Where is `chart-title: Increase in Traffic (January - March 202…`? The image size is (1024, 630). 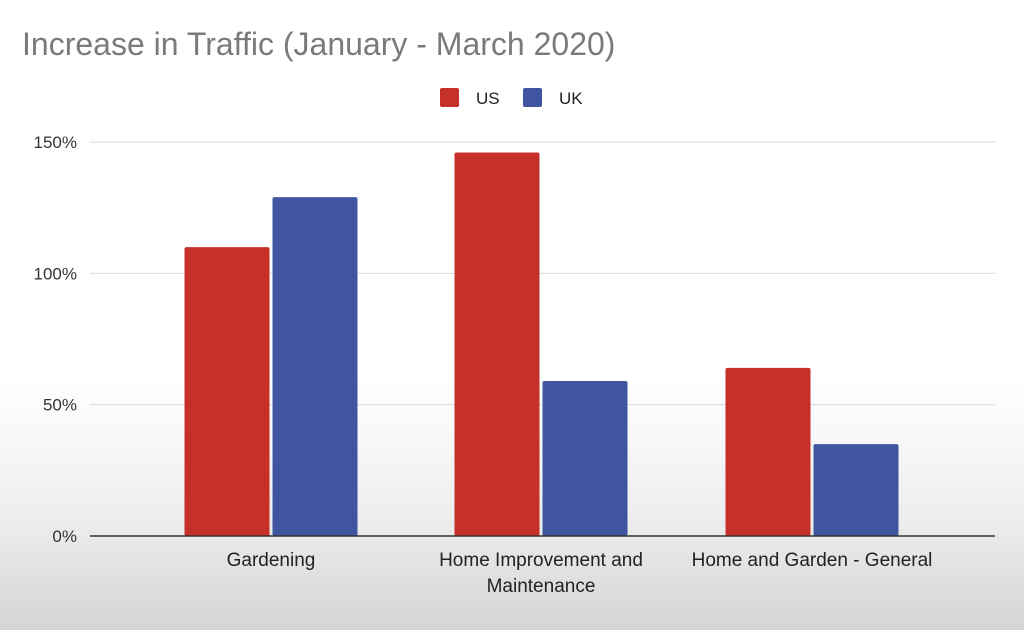
chart-title: Increase in Traffic (January - March 202… is located at coordinates (319, 44).